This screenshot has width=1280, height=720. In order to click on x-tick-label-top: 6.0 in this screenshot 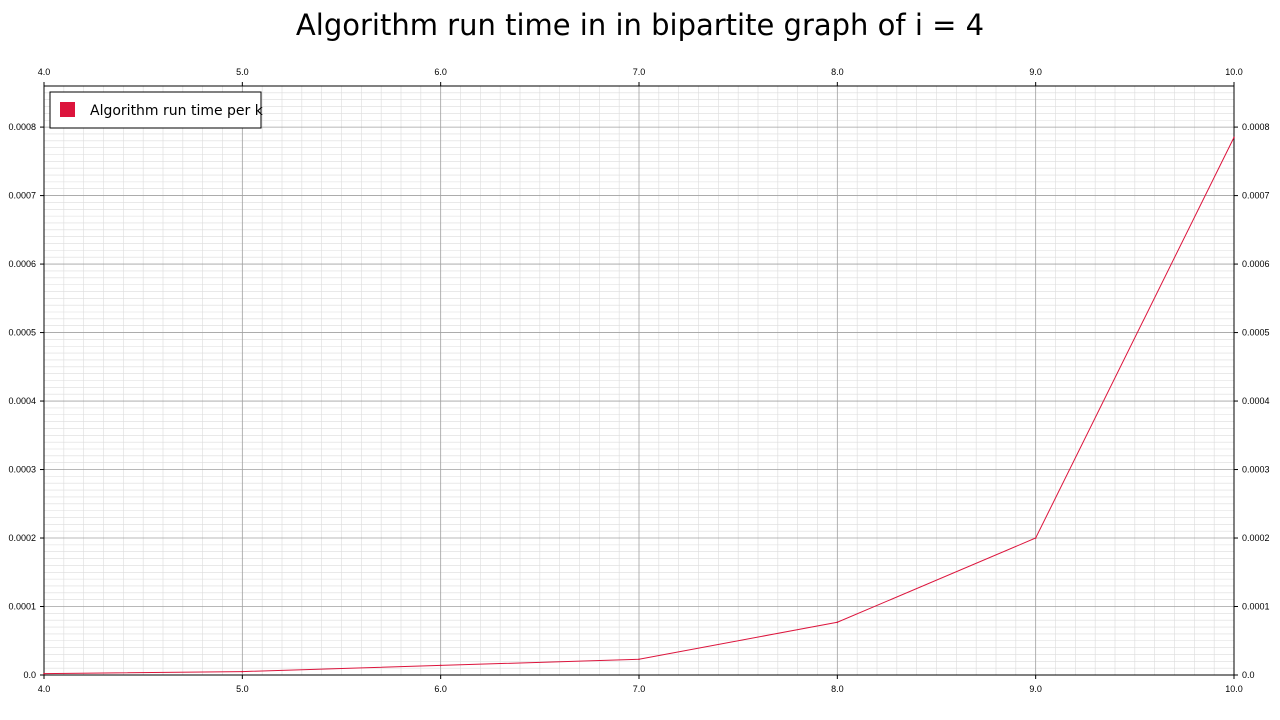, I will do `click(440, 72)`.